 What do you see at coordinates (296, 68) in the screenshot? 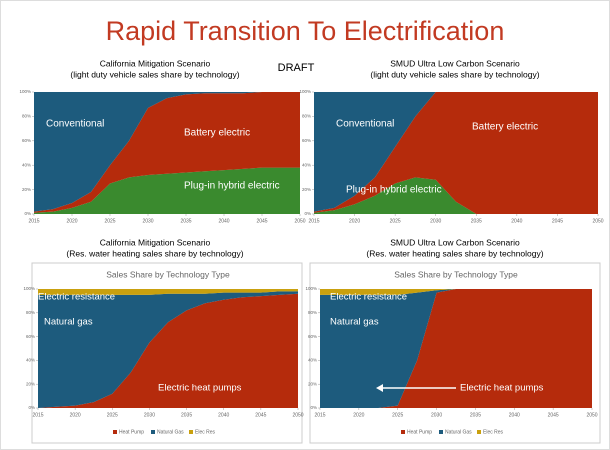
I see `draft-stamp: DRAFT` at bounding box center [296, 68].